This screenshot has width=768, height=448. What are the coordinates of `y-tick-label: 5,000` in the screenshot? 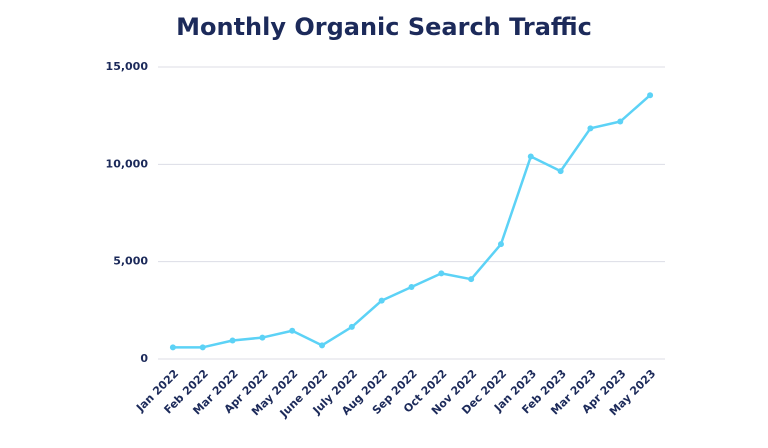 It's located at (130, 261).